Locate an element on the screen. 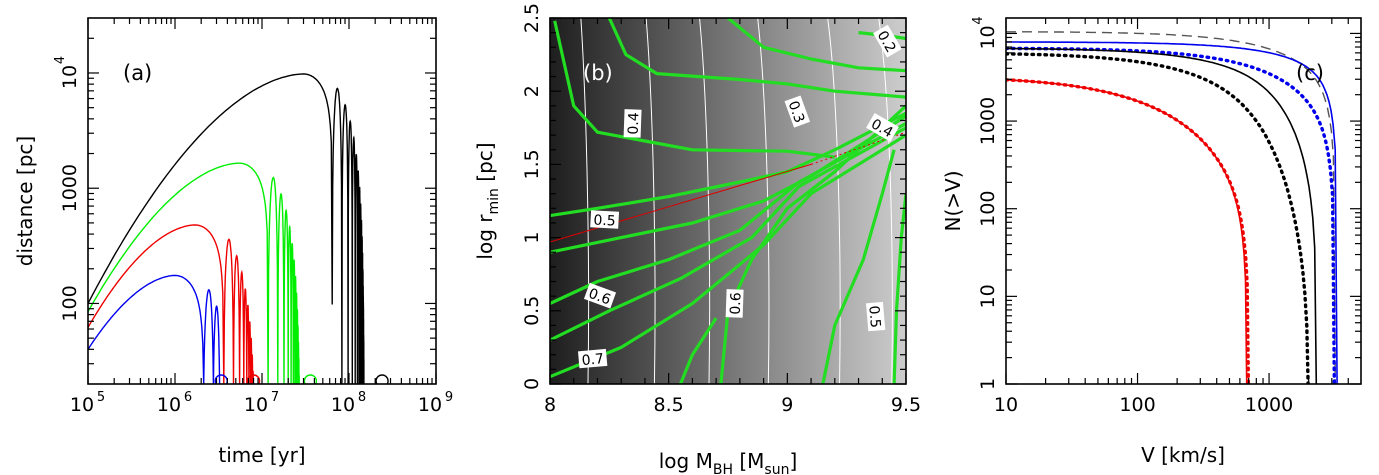 This screenshot has height=475, width=1379. x-tick-label-exponent: 6 is located at coordinates (188, 397).